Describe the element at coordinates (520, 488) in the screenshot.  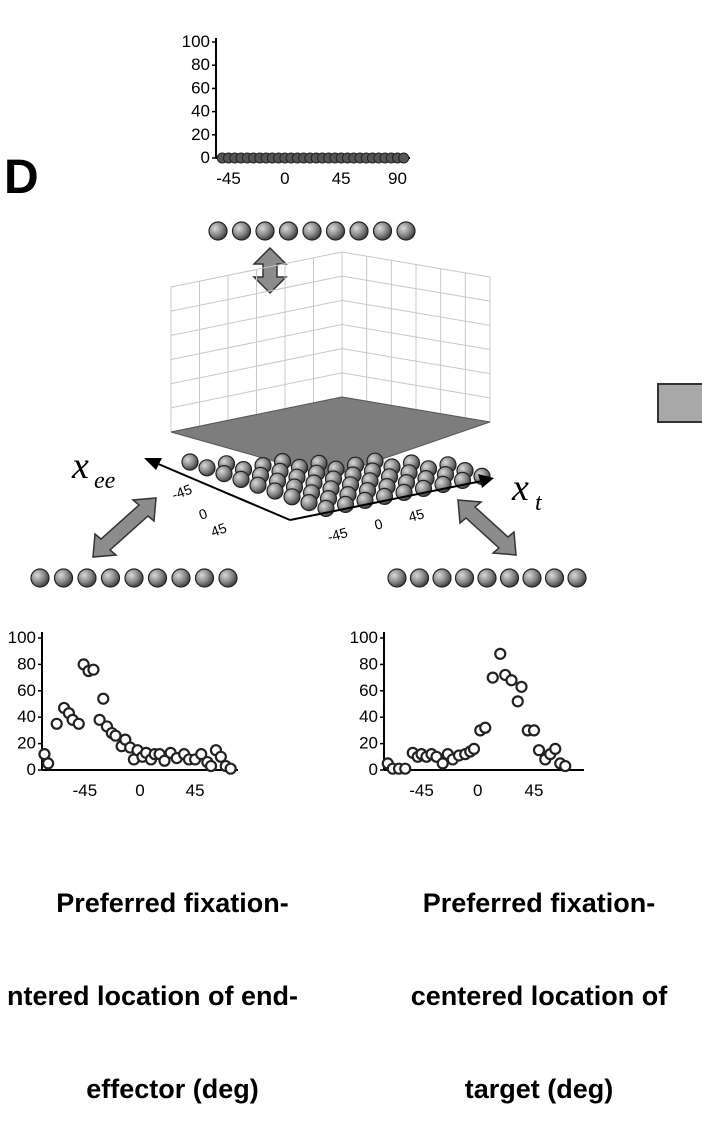
I see `svg-text: x` at that location.